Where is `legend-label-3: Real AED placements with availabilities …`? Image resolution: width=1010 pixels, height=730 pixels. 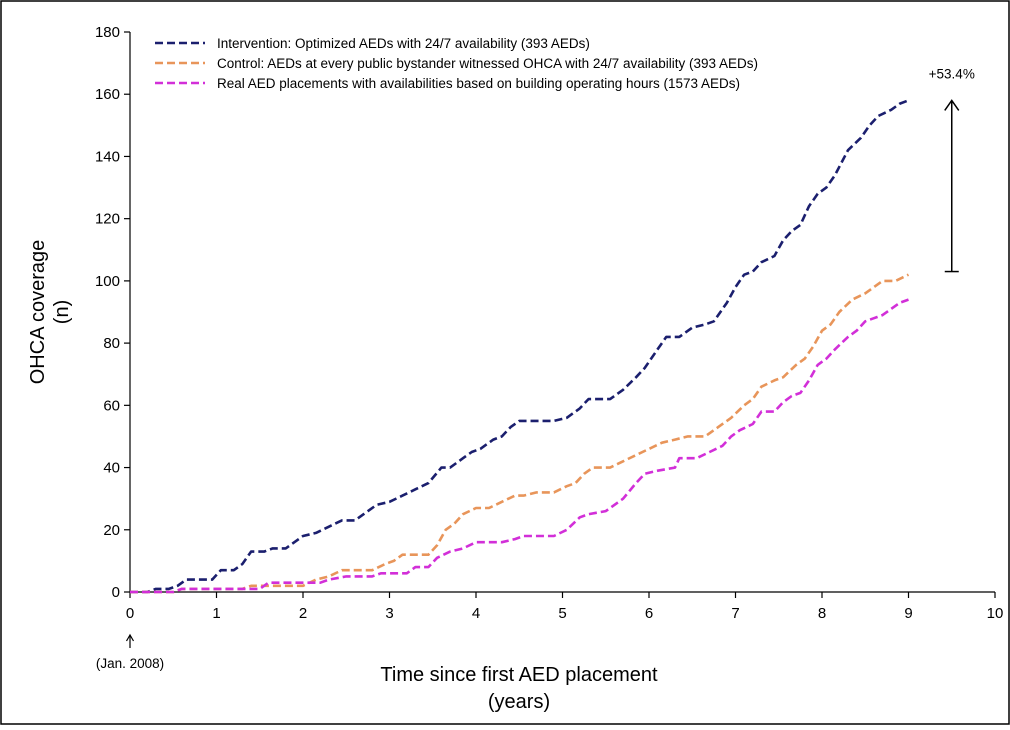 legend-label-3: Real AED placements with availabilities … is located at coordinates (478, 83).